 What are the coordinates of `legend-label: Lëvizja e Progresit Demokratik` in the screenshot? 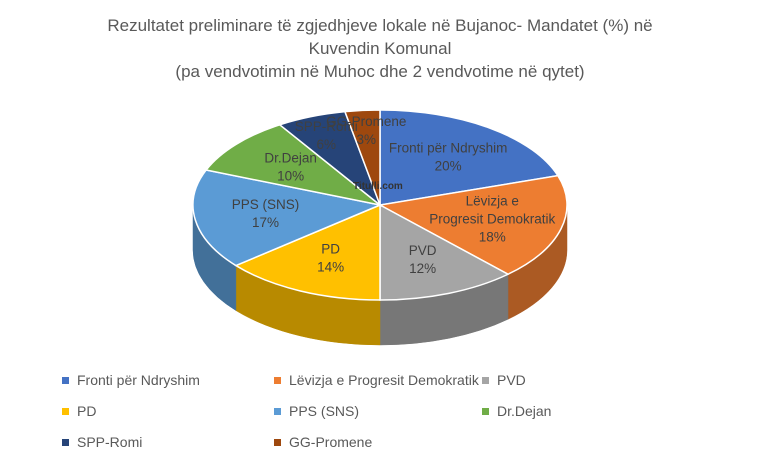 It's located at (384, 380).